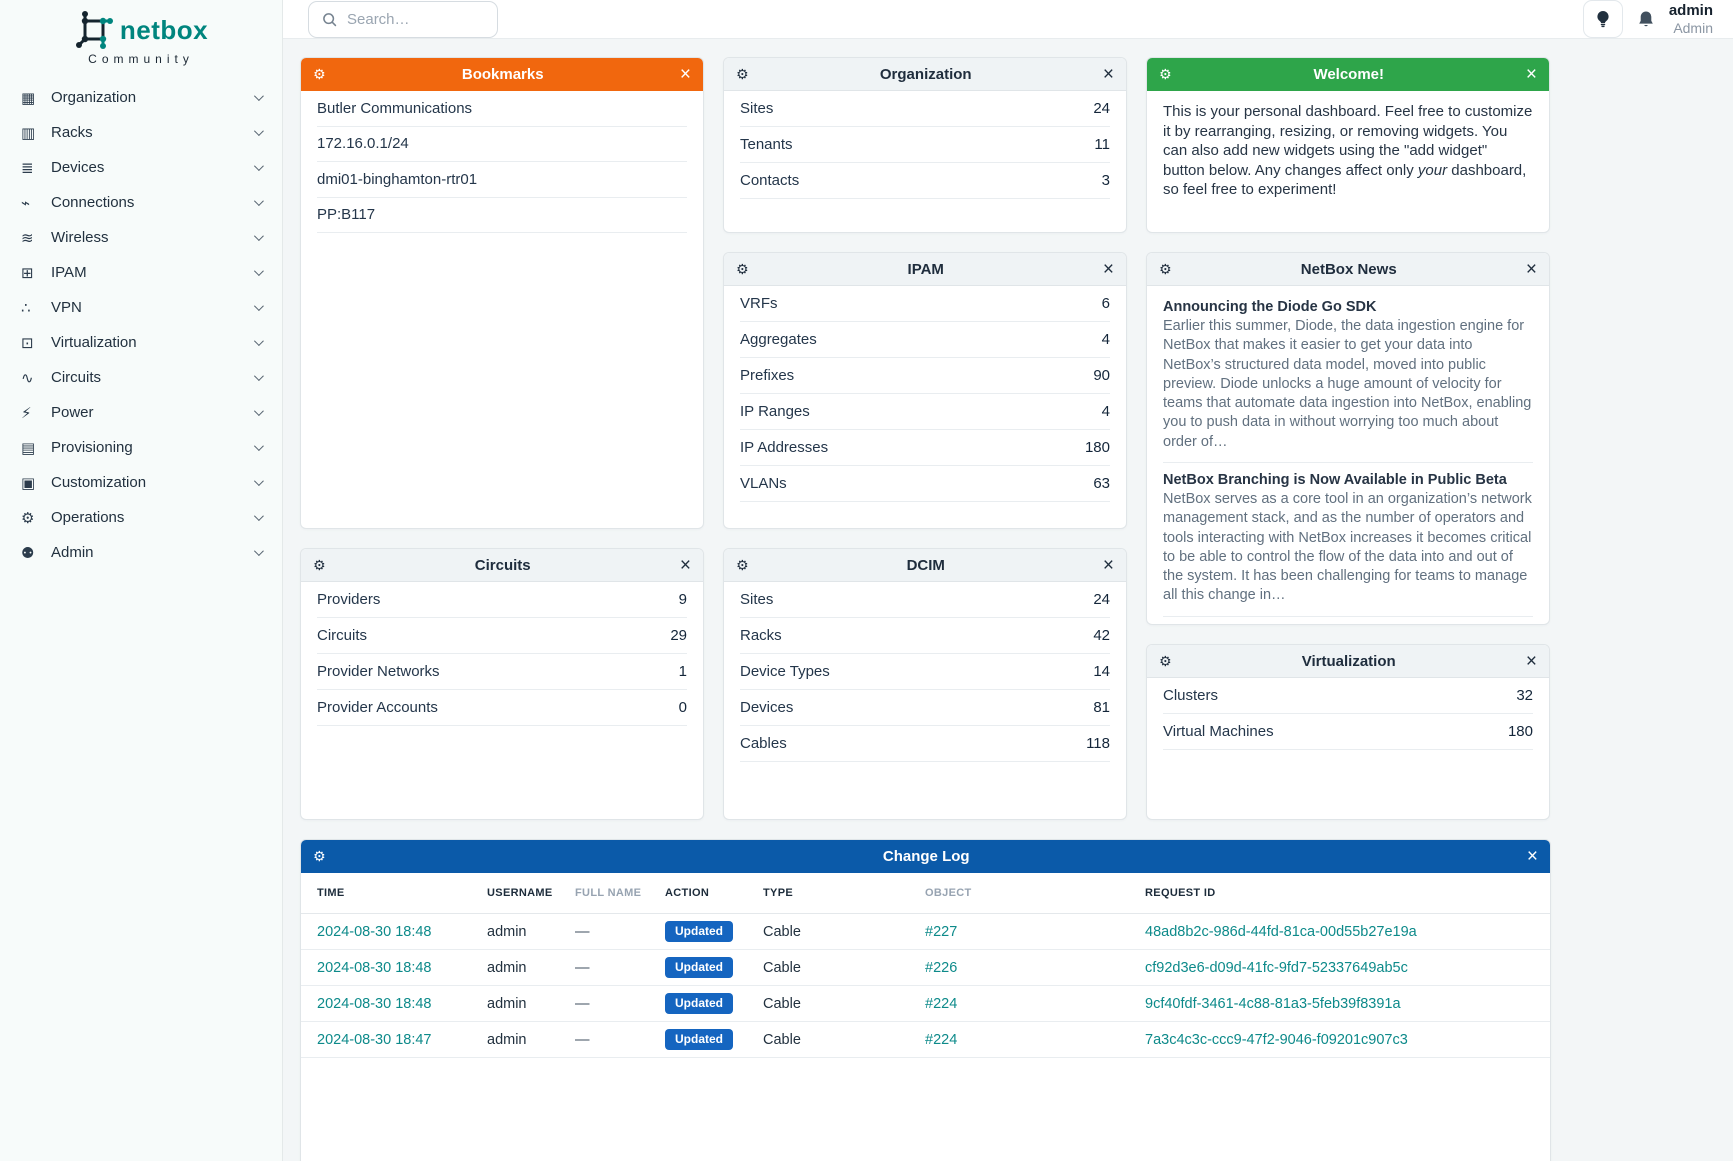 Image resolution: width=1733 pixels, height=1161 pixels. I want to click on sidebar-item-customization: ▣ Customization, so click(141, 482).